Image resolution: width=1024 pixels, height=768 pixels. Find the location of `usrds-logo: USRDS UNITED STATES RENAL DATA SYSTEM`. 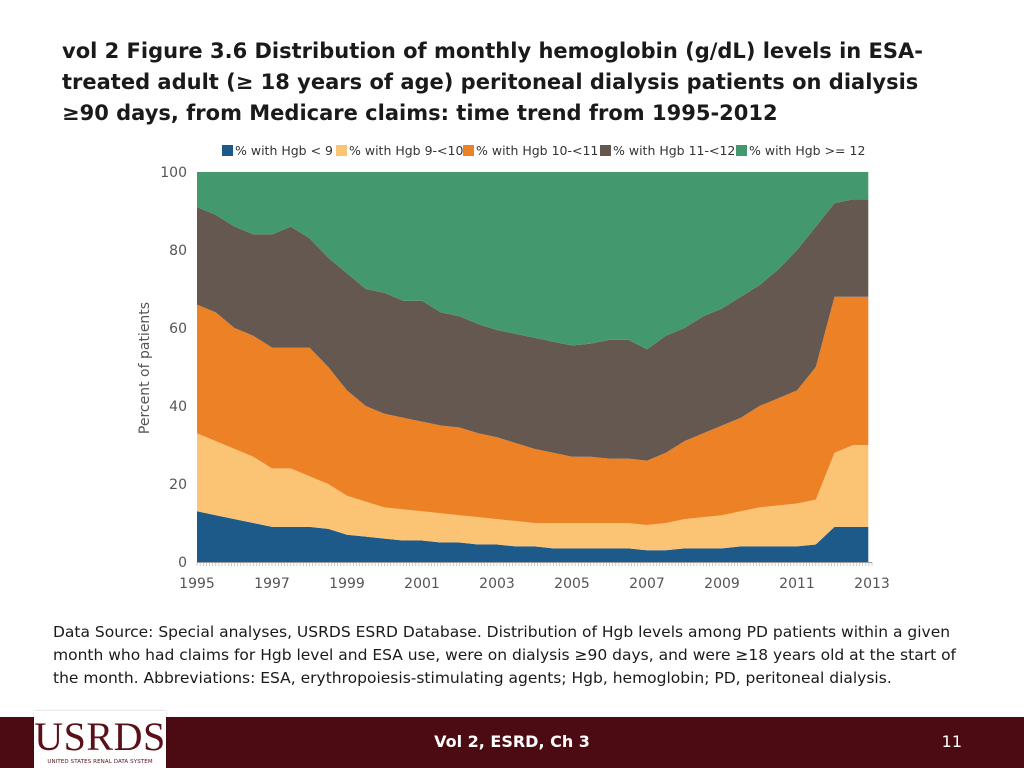

usrds-logo: USRDS UNITED STATES RENAL DATA SYSTEM is located at coordinates (100, 739).